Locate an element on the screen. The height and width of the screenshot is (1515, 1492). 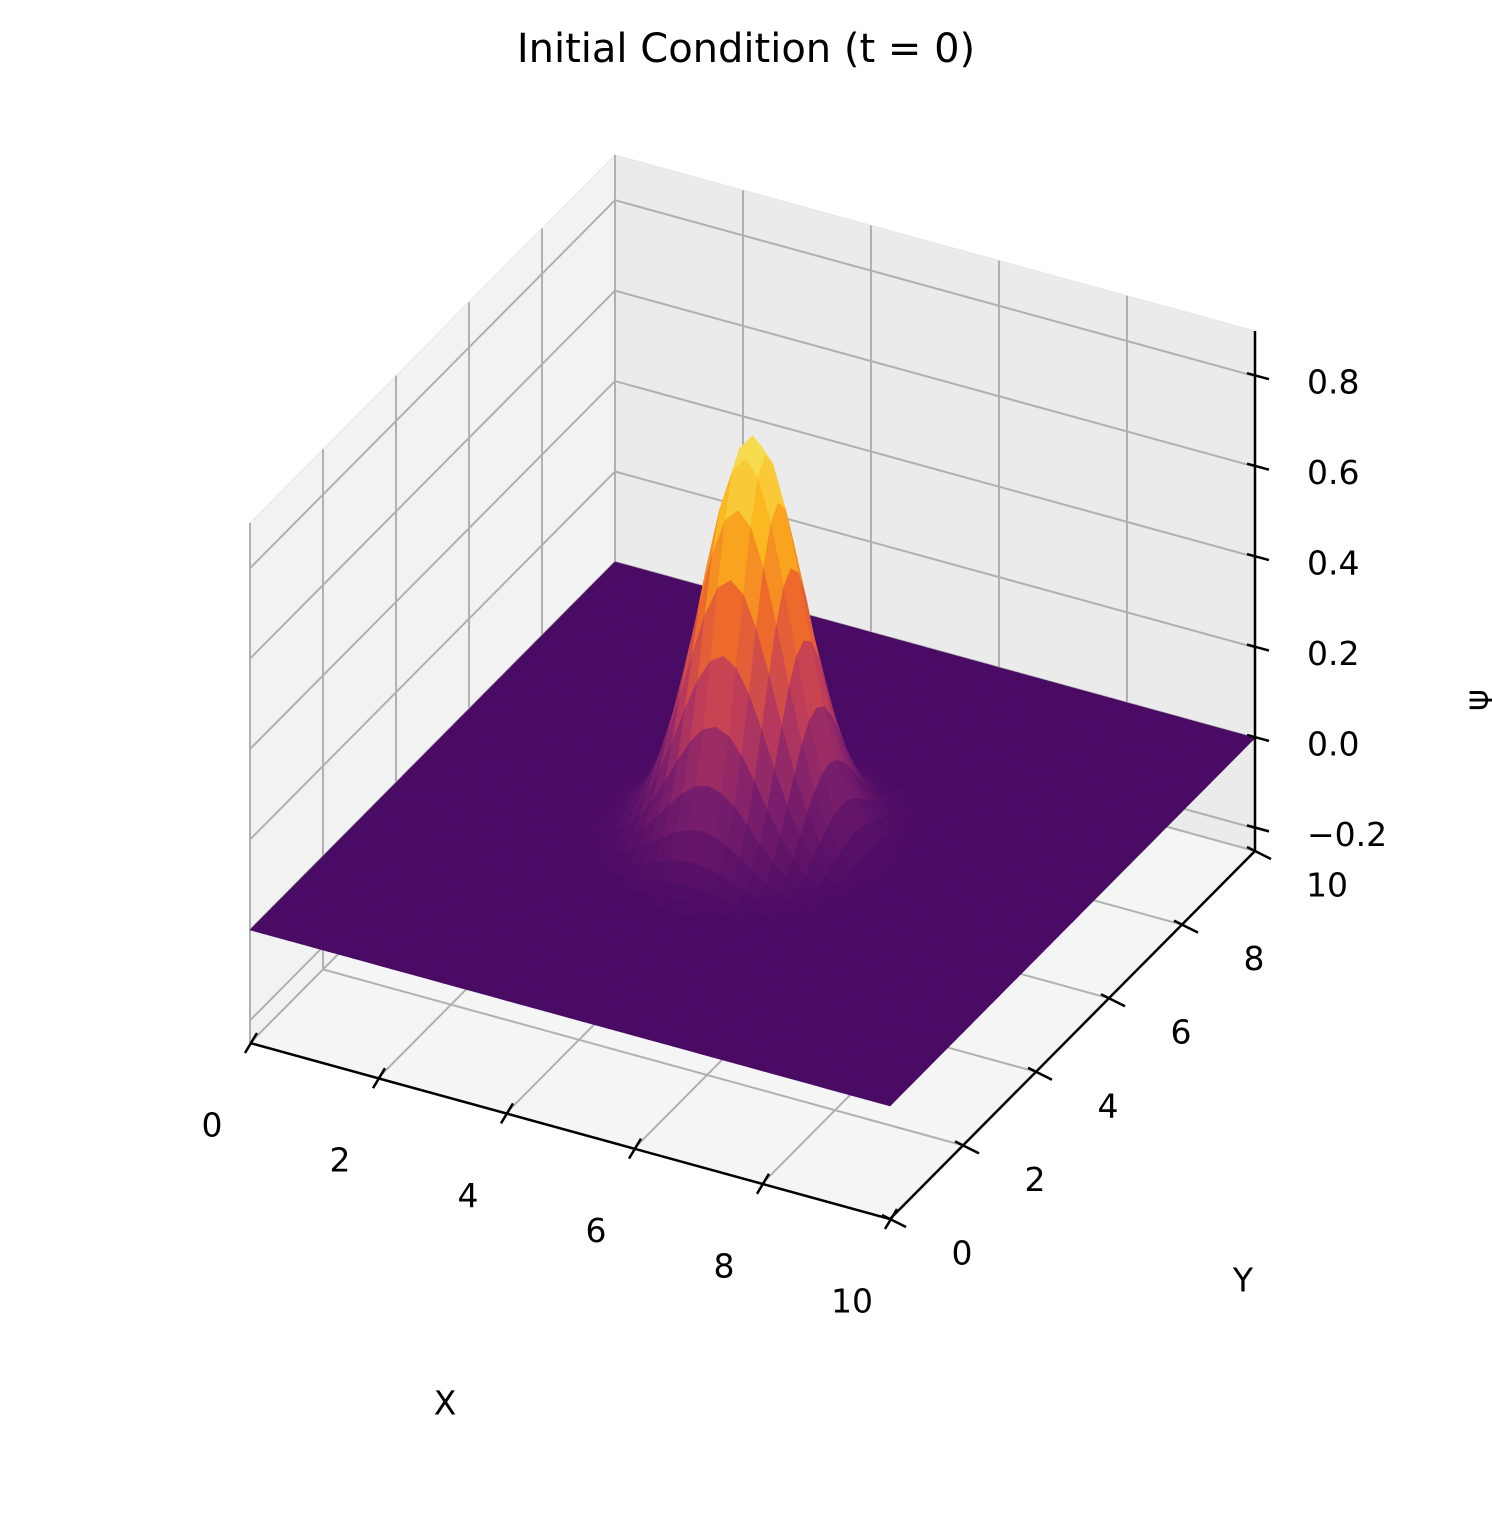
y-tick-label: 4 is located at coordinates (1108, 1105).